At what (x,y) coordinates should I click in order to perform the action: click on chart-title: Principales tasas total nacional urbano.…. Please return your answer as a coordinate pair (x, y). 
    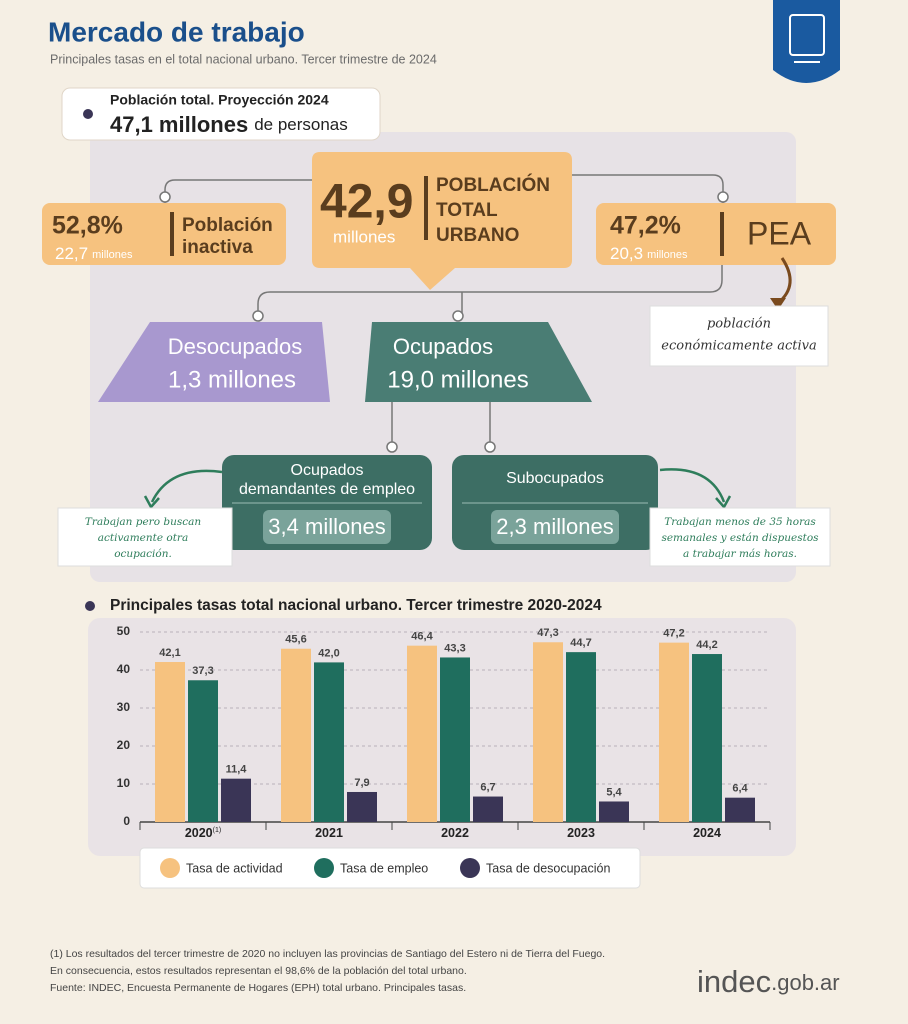
    Looking at the image, I should click on (356, 605).